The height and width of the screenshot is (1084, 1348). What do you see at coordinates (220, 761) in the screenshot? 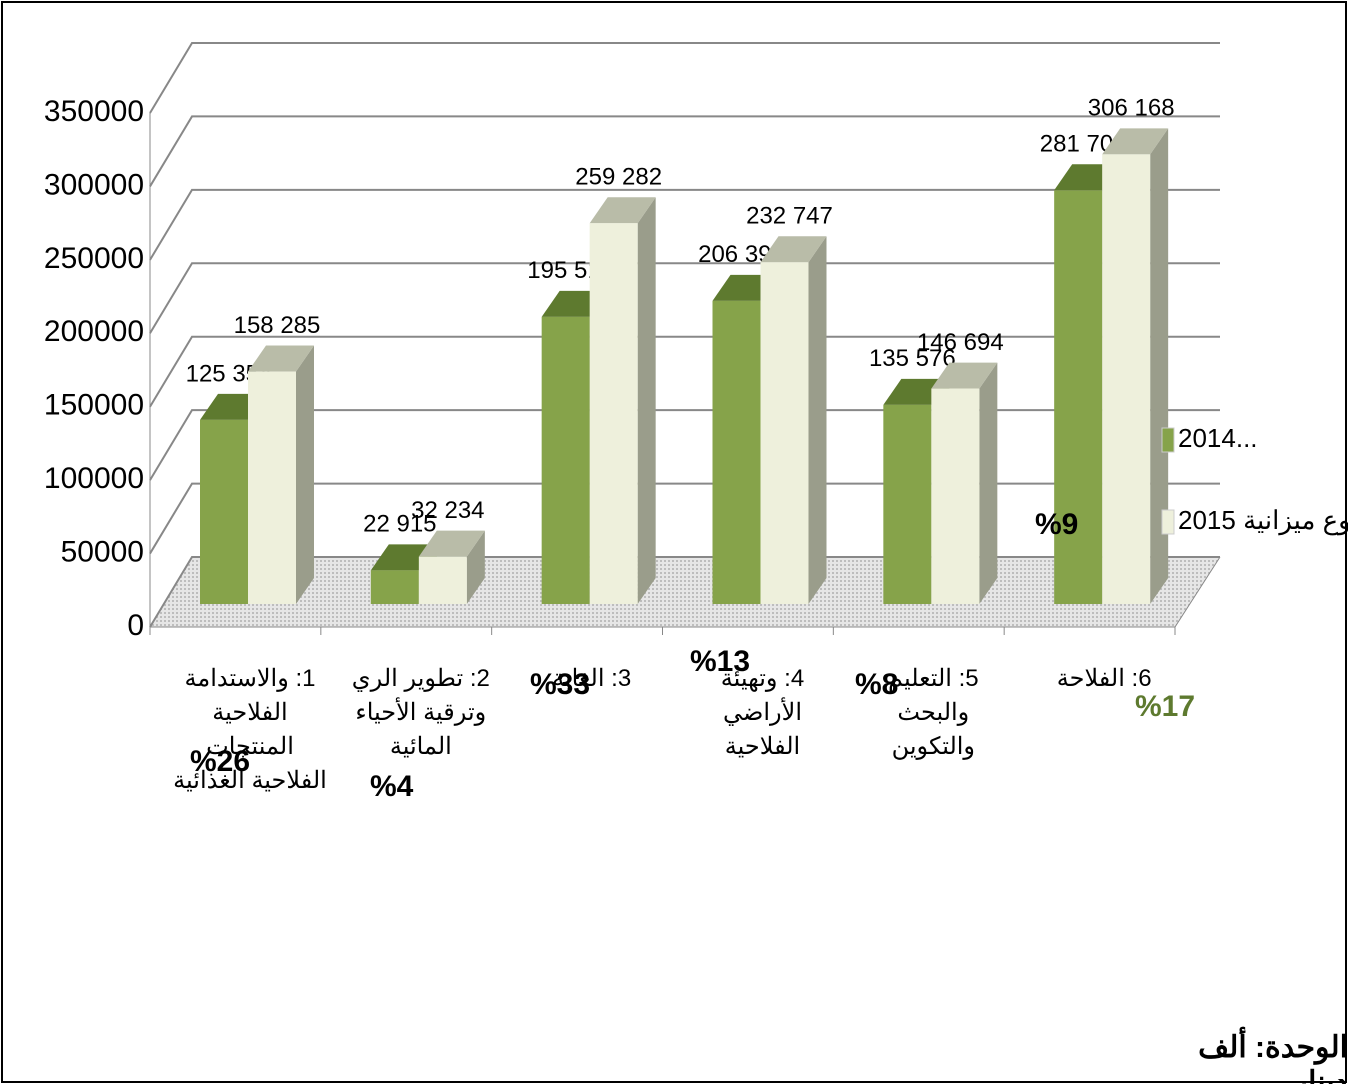
I see `annotation: %26` at bounding box center [220, 761].